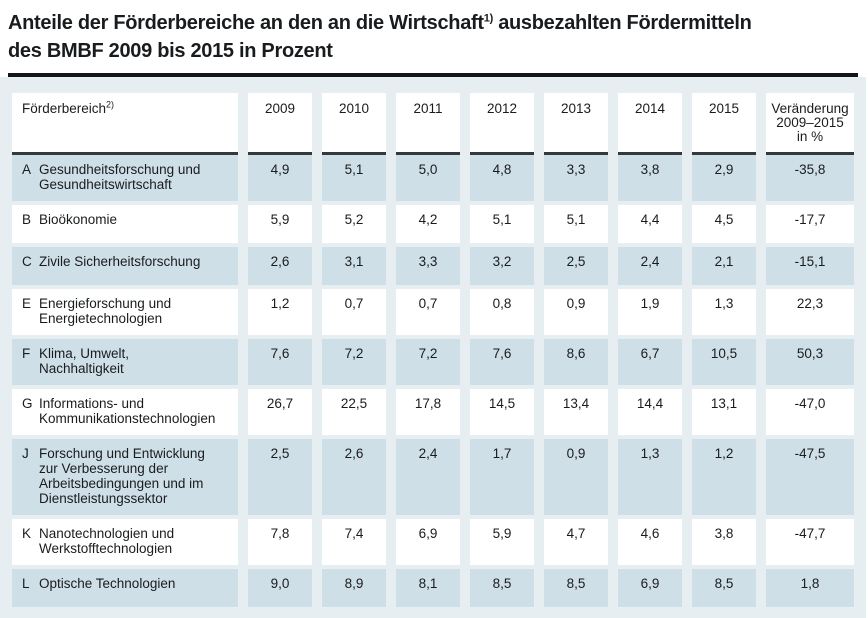 The width and height of the screenshot is (868, 618). What do you see at coordinates (280, 362) in the screenshot?
I see `value-cell-2009: 7,6` at bounding box center [280, 362].